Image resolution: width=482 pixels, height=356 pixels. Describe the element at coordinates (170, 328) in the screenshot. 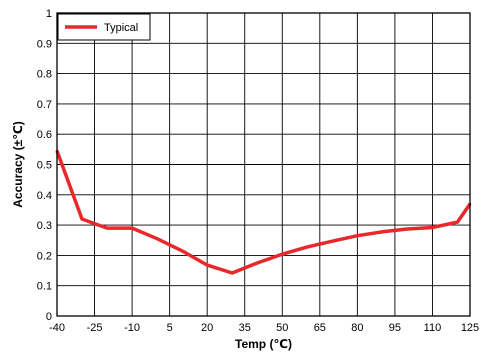

I see `x-tick-label: 5` at that location.